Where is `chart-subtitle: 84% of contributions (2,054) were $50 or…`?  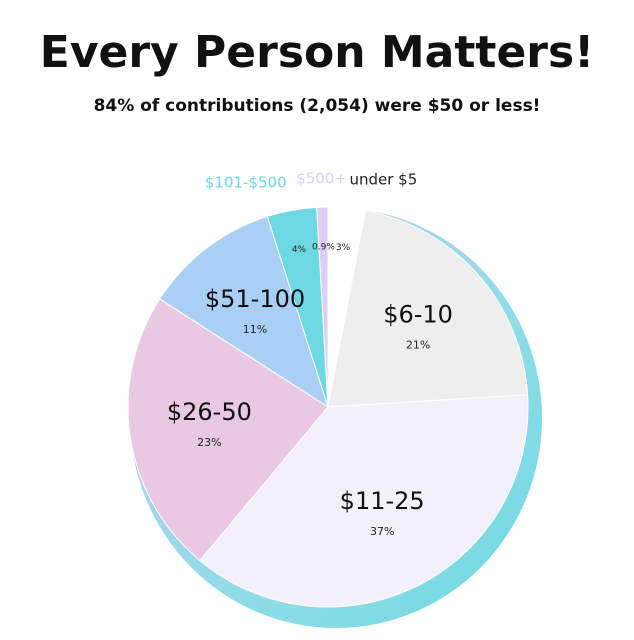 chart-subtitle: 84% of contributions (2,054) were $50 or… is located at coordinates (317, 106).